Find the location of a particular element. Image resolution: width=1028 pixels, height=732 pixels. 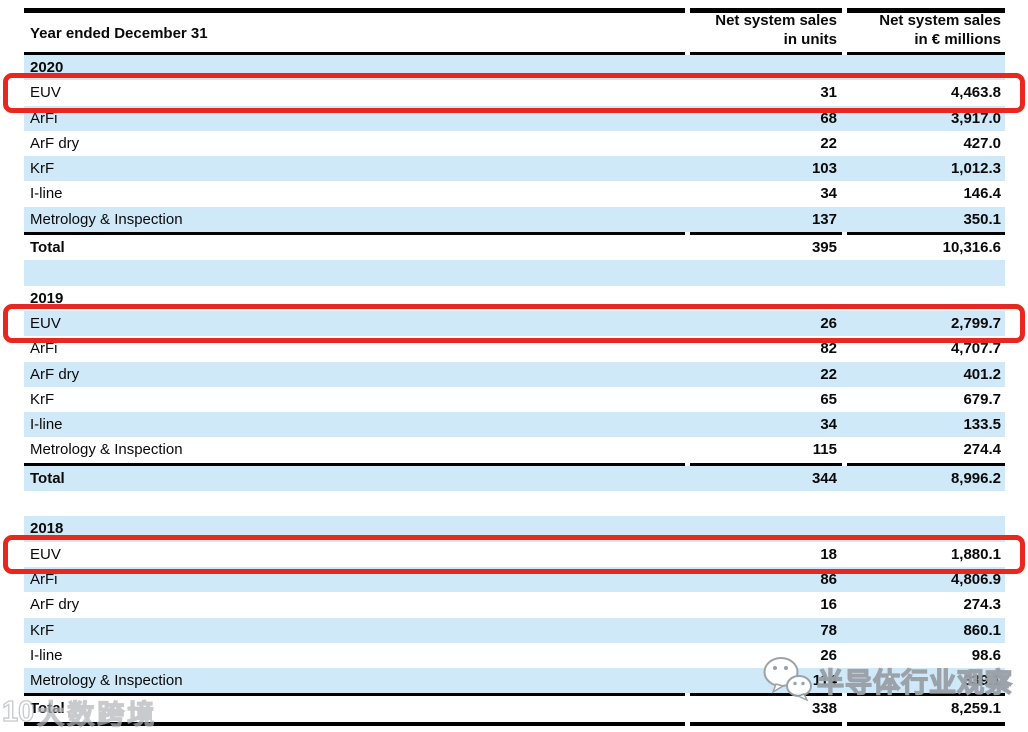

row-year-2020: 2020 is located at coordinates (514, 68).